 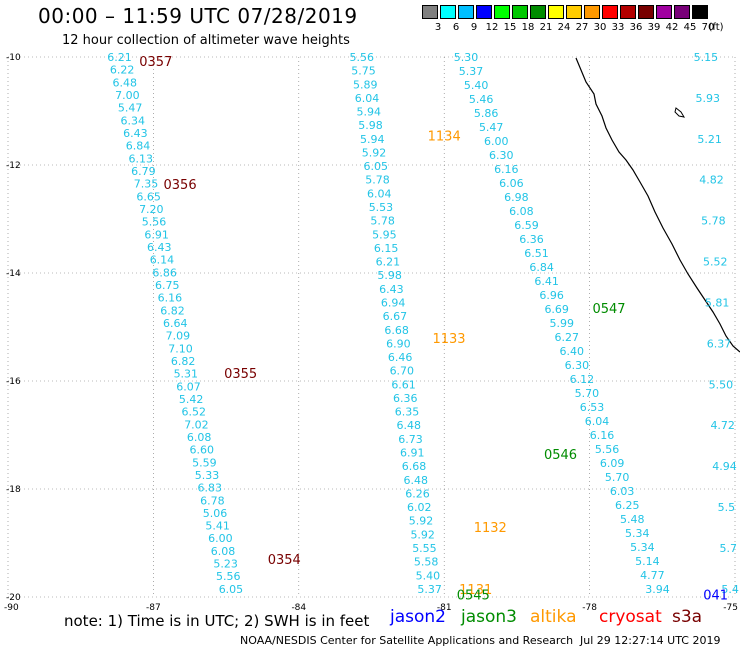 I want to click on pass-label: 0356, so click(x=180, y=185).